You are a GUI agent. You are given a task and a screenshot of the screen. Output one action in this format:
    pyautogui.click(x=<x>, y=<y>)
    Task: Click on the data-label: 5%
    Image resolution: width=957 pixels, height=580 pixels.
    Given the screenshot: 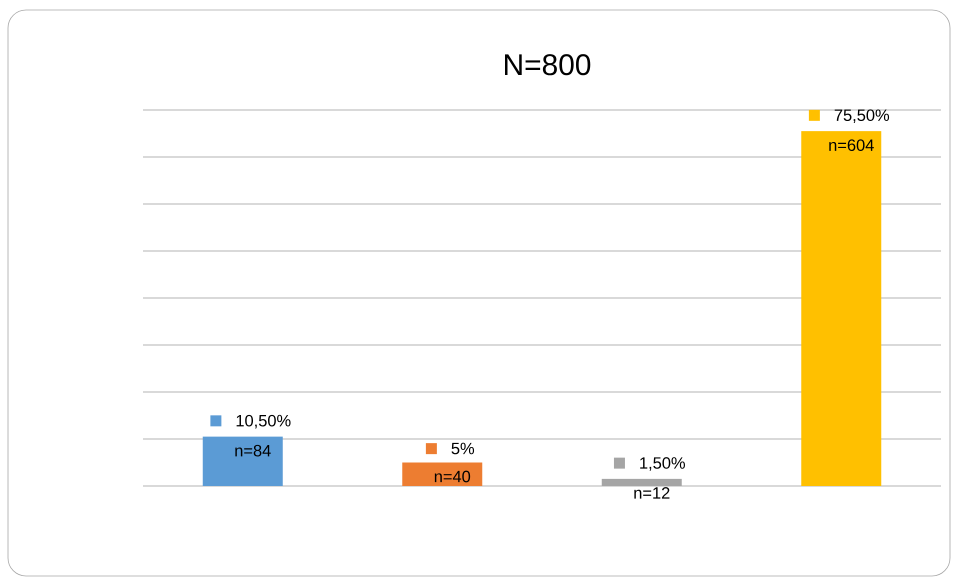 What is the action you would take?
    pyautogui.click(x=463, y=448)
    